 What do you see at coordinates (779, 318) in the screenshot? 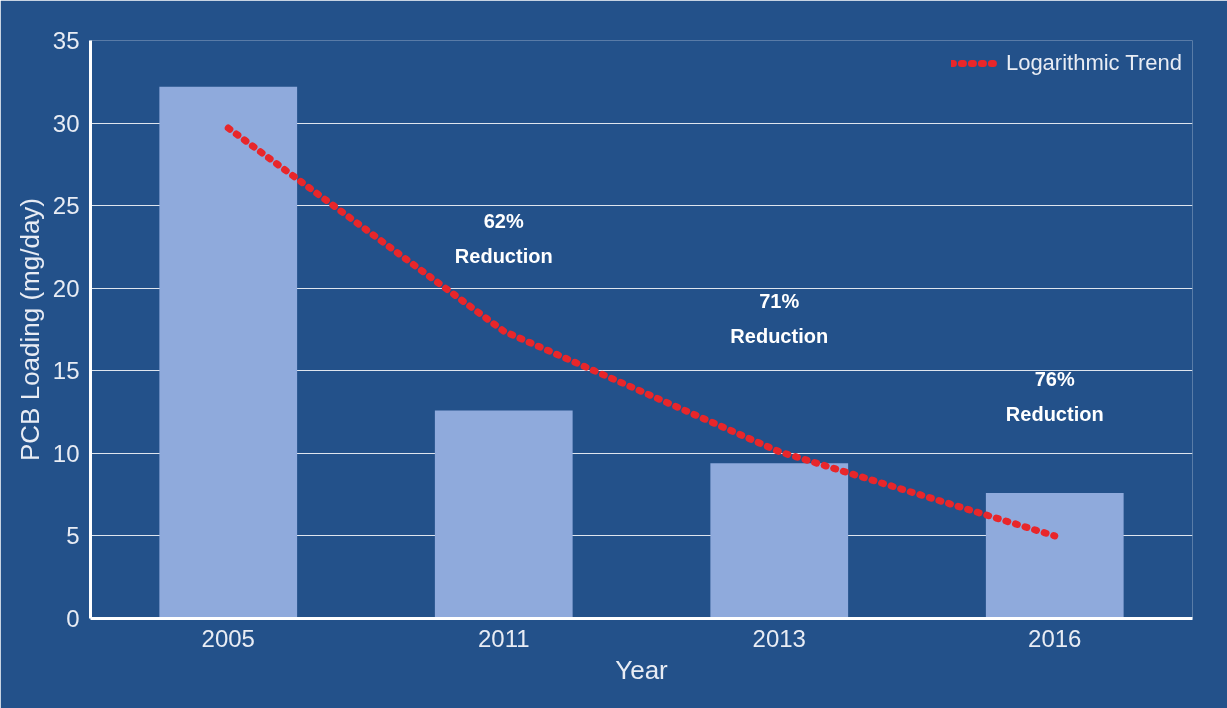
I see `annotation: 71% Reduction` at bounding box center [779, 318].